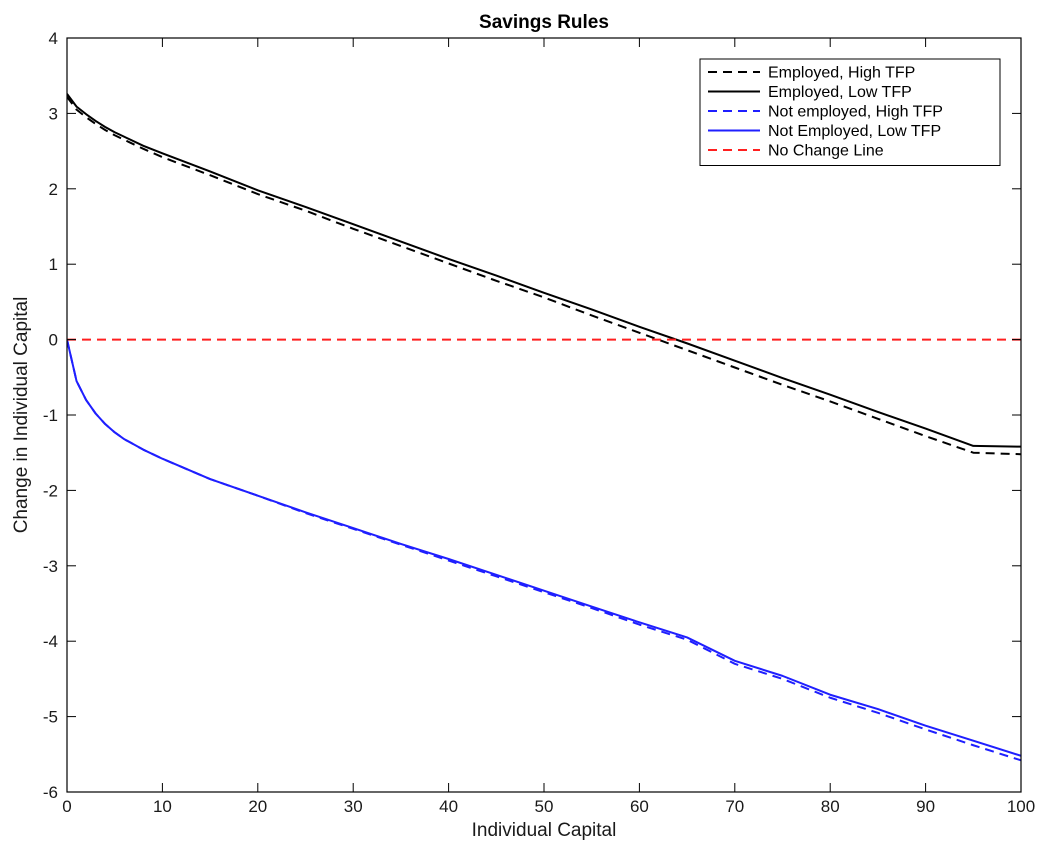 The width and height of the screenshot is (1045, 852). I want to click on legend-label-1: Employed, High TFP, so click(841, 73).